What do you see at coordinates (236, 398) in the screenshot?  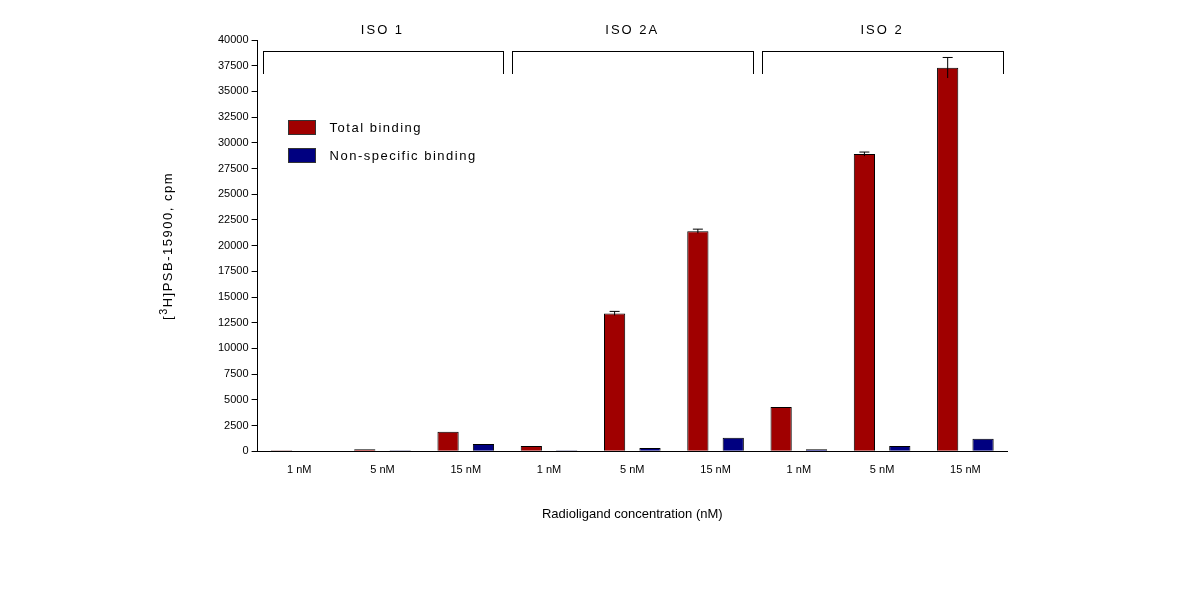 I see `y-tick-label: 5000` at bounding box center [236, 398].